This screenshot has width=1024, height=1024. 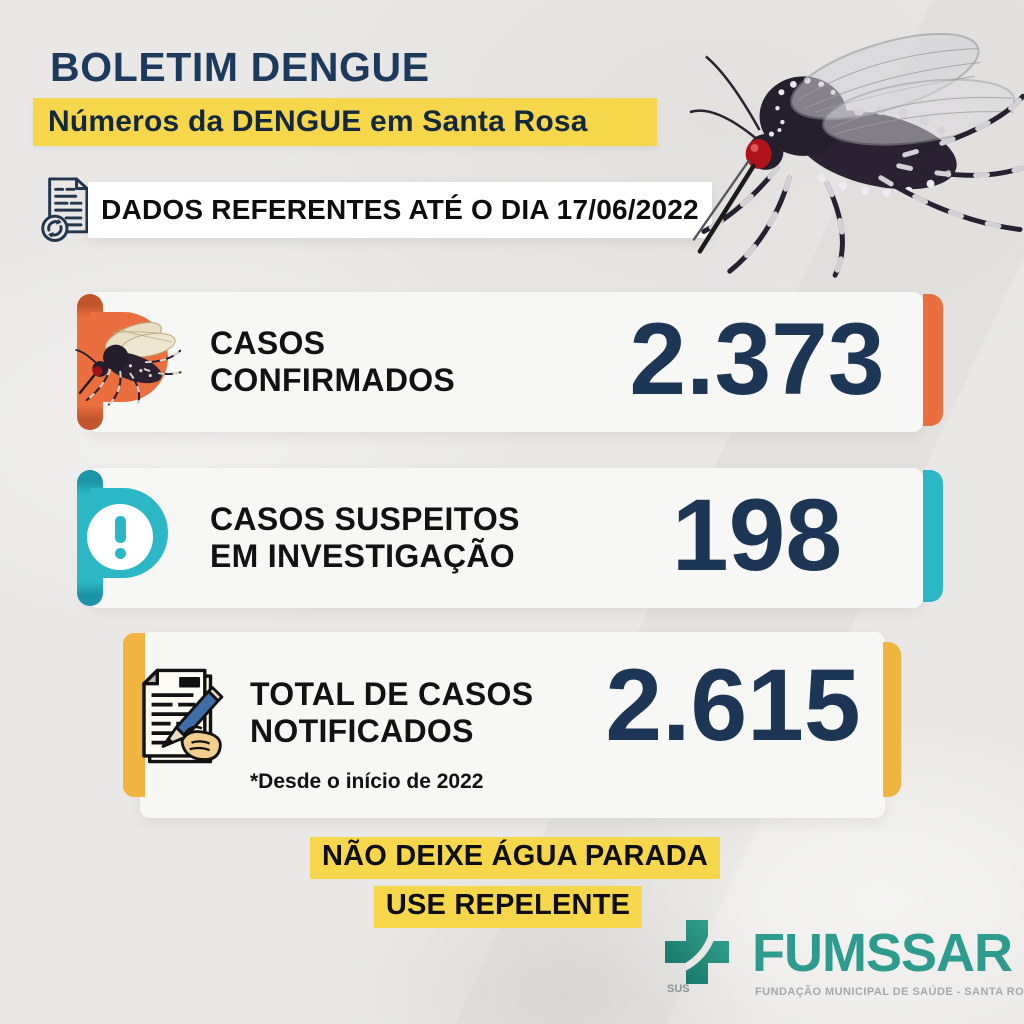 I want to click on card-value: 2.373, so click(x=757, y=358).